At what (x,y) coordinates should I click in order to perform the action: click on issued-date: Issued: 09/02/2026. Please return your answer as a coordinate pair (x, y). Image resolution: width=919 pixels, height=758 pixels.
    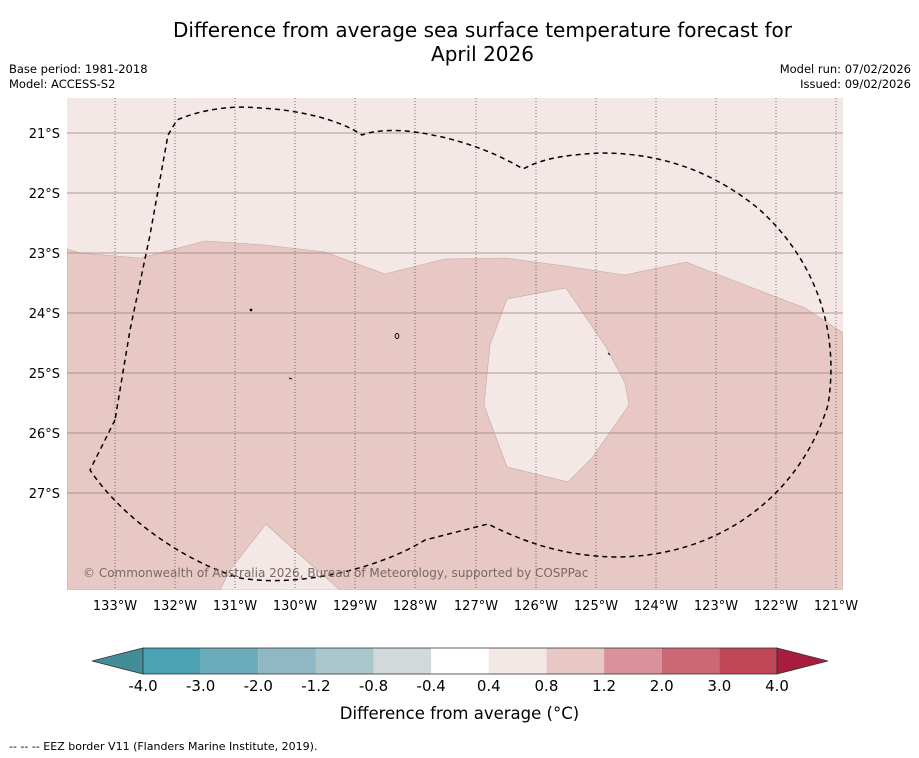
    Looking at the image, I should click on (855, 84).